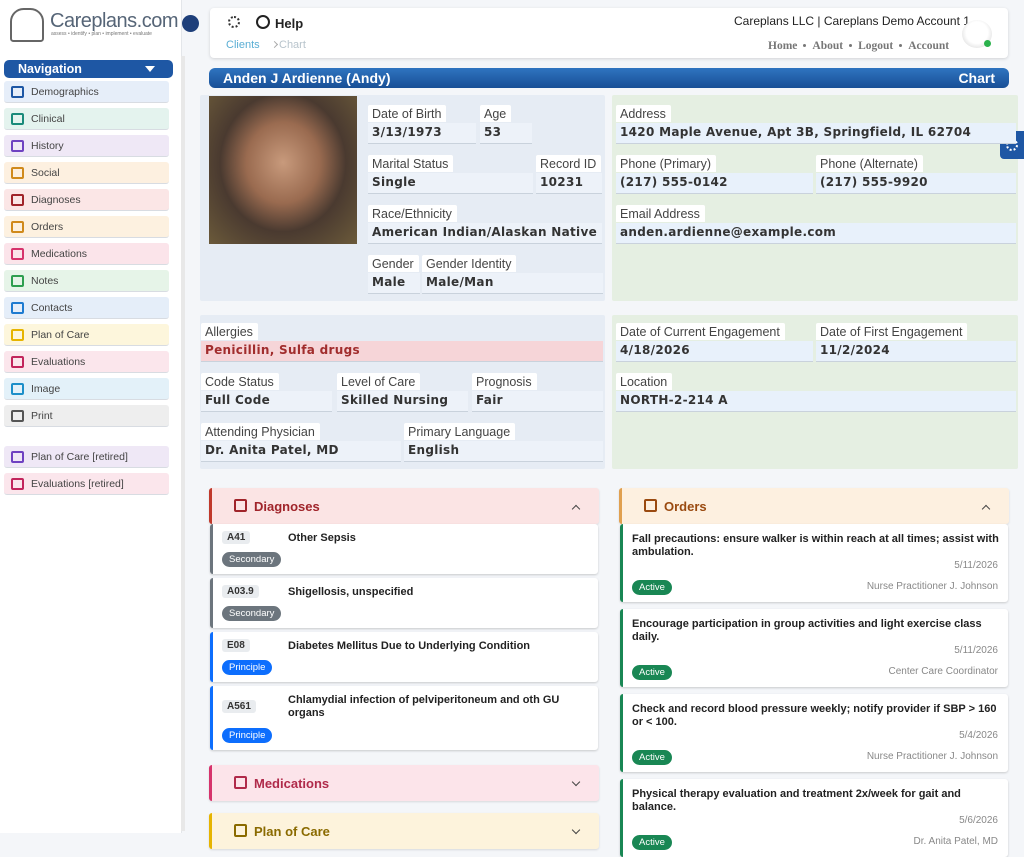 The height and width of the screenshot is (857, 1024). Describe the element at coordinates (869, 163) in the screenshot. I see `field-label: Phone (Alternate)` at that location.